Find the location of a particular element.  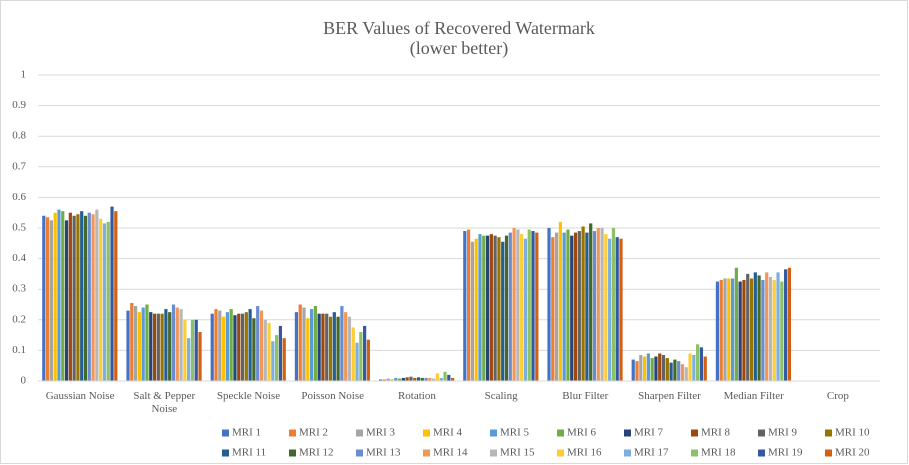

legend-label: MRI 15 is located at coordinates (517, 453).